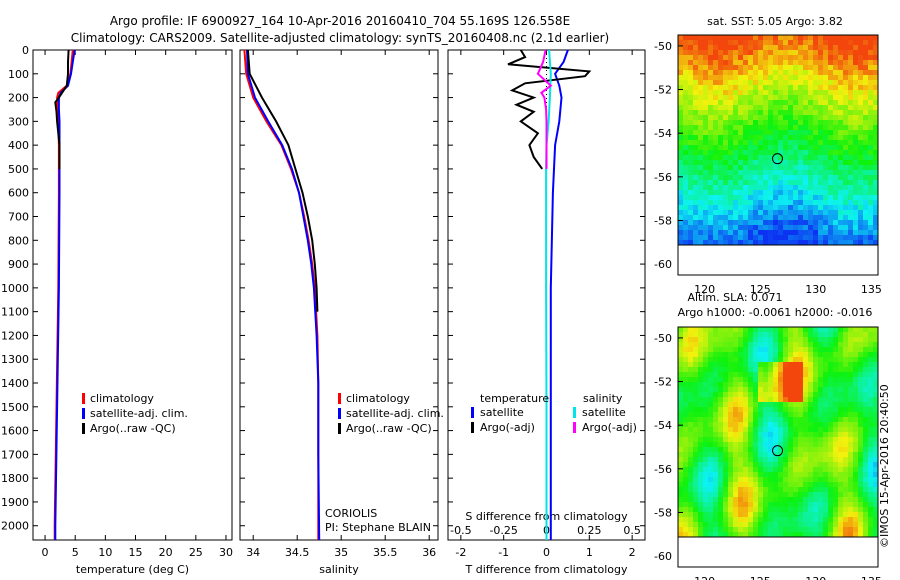  What do you see at coordinates (663, 90) in the screenshot?
I see `map-y-tick-label: -52` at bounding box center [663, 90].